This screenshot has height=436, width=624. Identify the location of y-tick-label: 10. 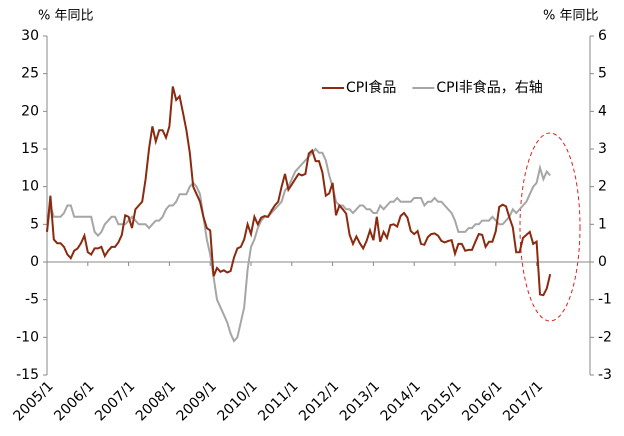
(30, 187).